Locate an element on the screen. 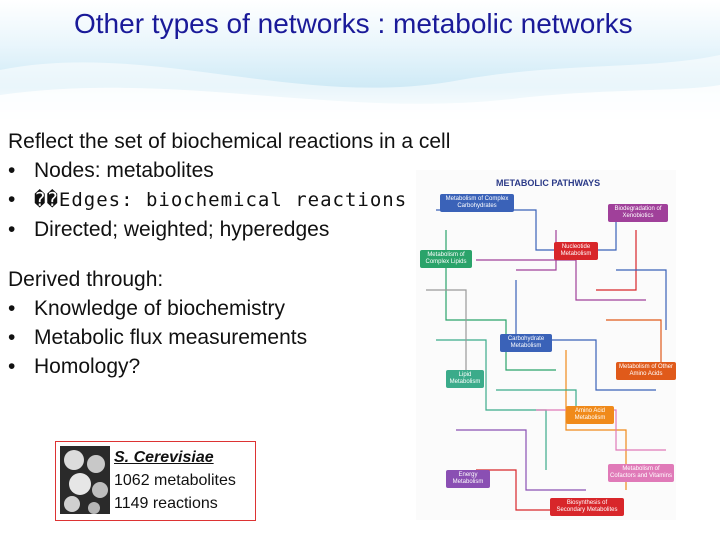 This screenshot has width=720, height=540. intro-bullet: • Directed; weighted; hyperedges is located at coordinates (229, 229).